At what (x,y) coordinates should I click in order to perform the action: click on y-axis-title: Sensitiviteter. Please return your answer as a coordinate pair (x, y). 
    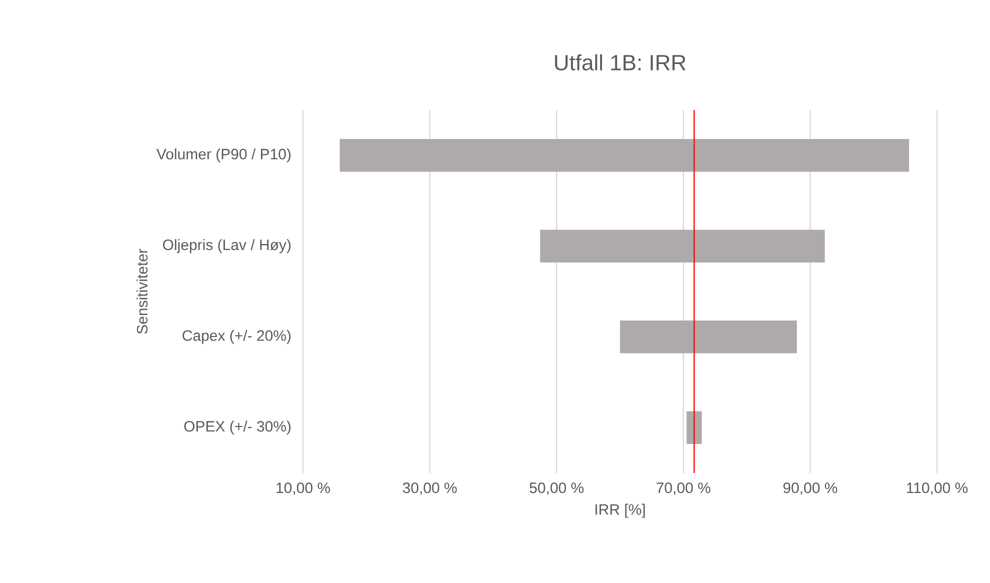
    Looking at the image, I should click on (142, 291).